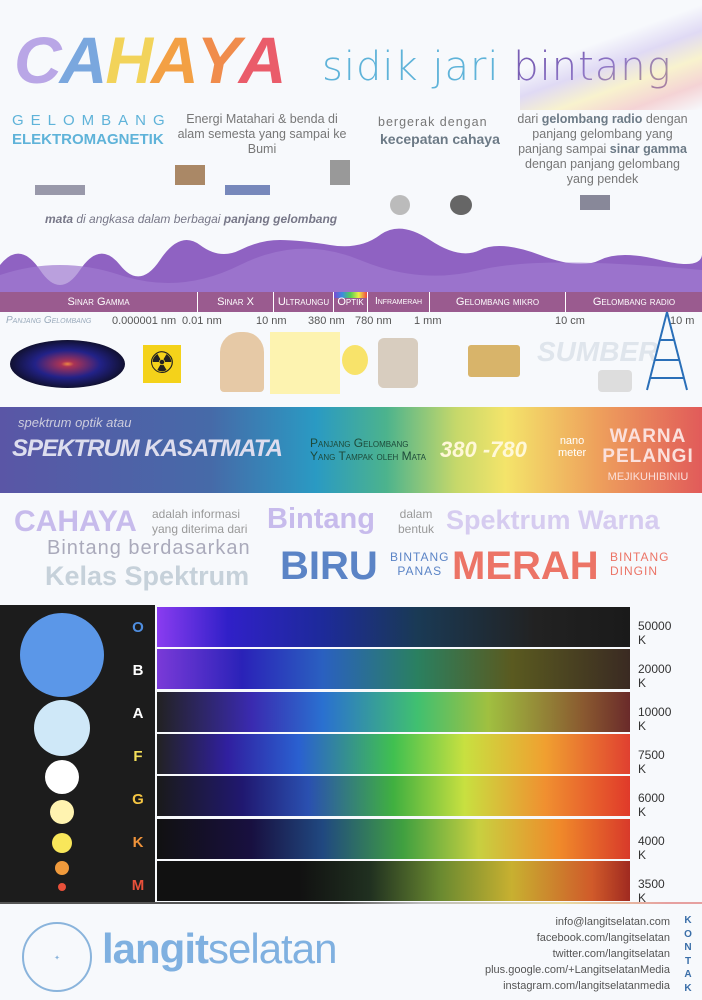  I want to click on brand-logo: langitselatan, so click(219, 948).